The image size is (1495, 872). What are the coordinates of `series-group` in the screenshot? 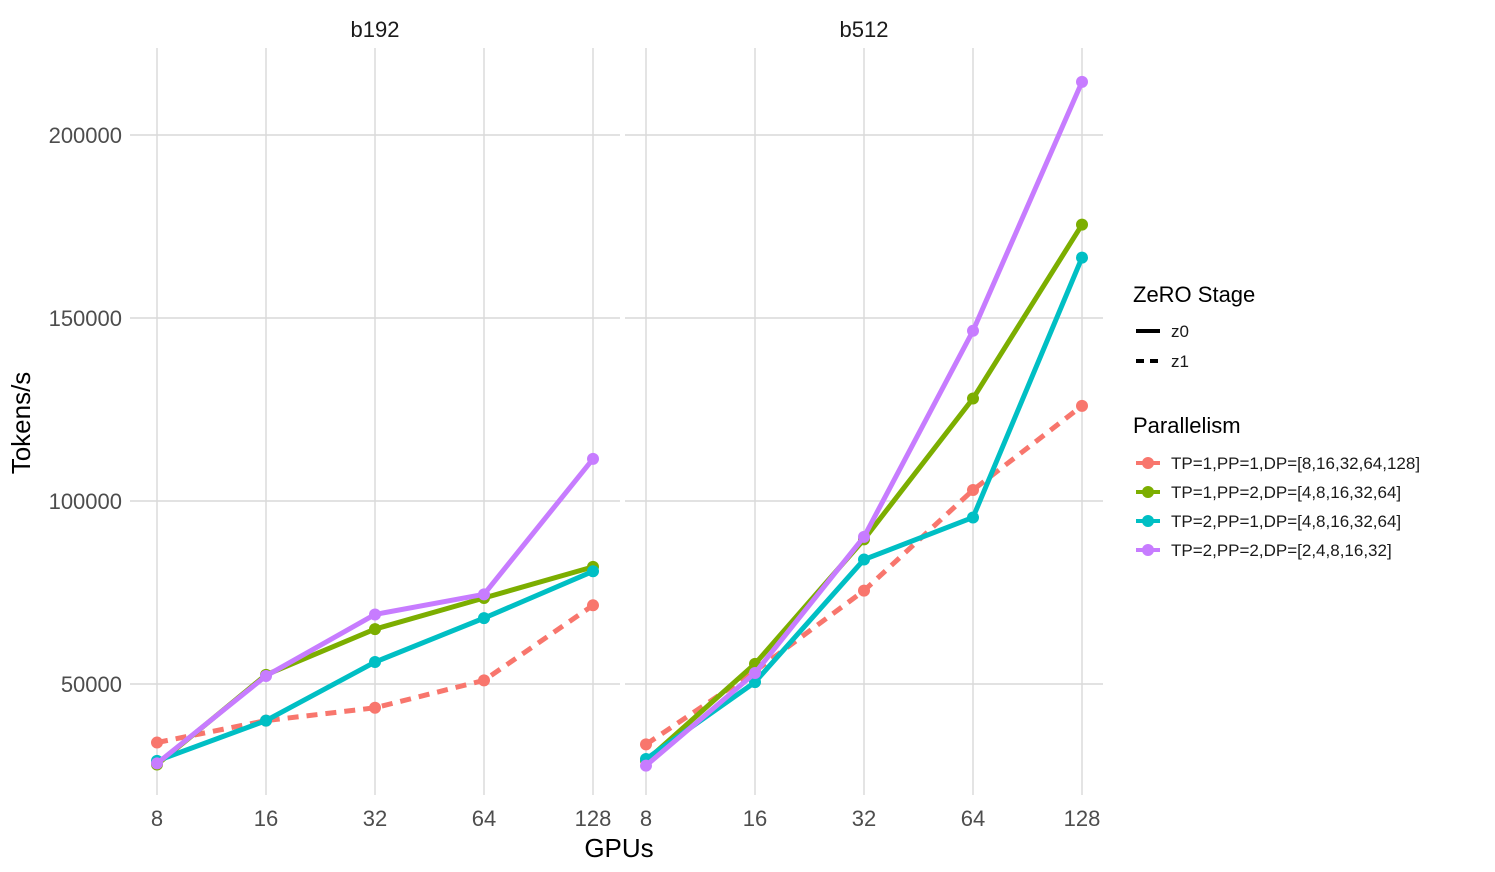 It's located at (375, 611).